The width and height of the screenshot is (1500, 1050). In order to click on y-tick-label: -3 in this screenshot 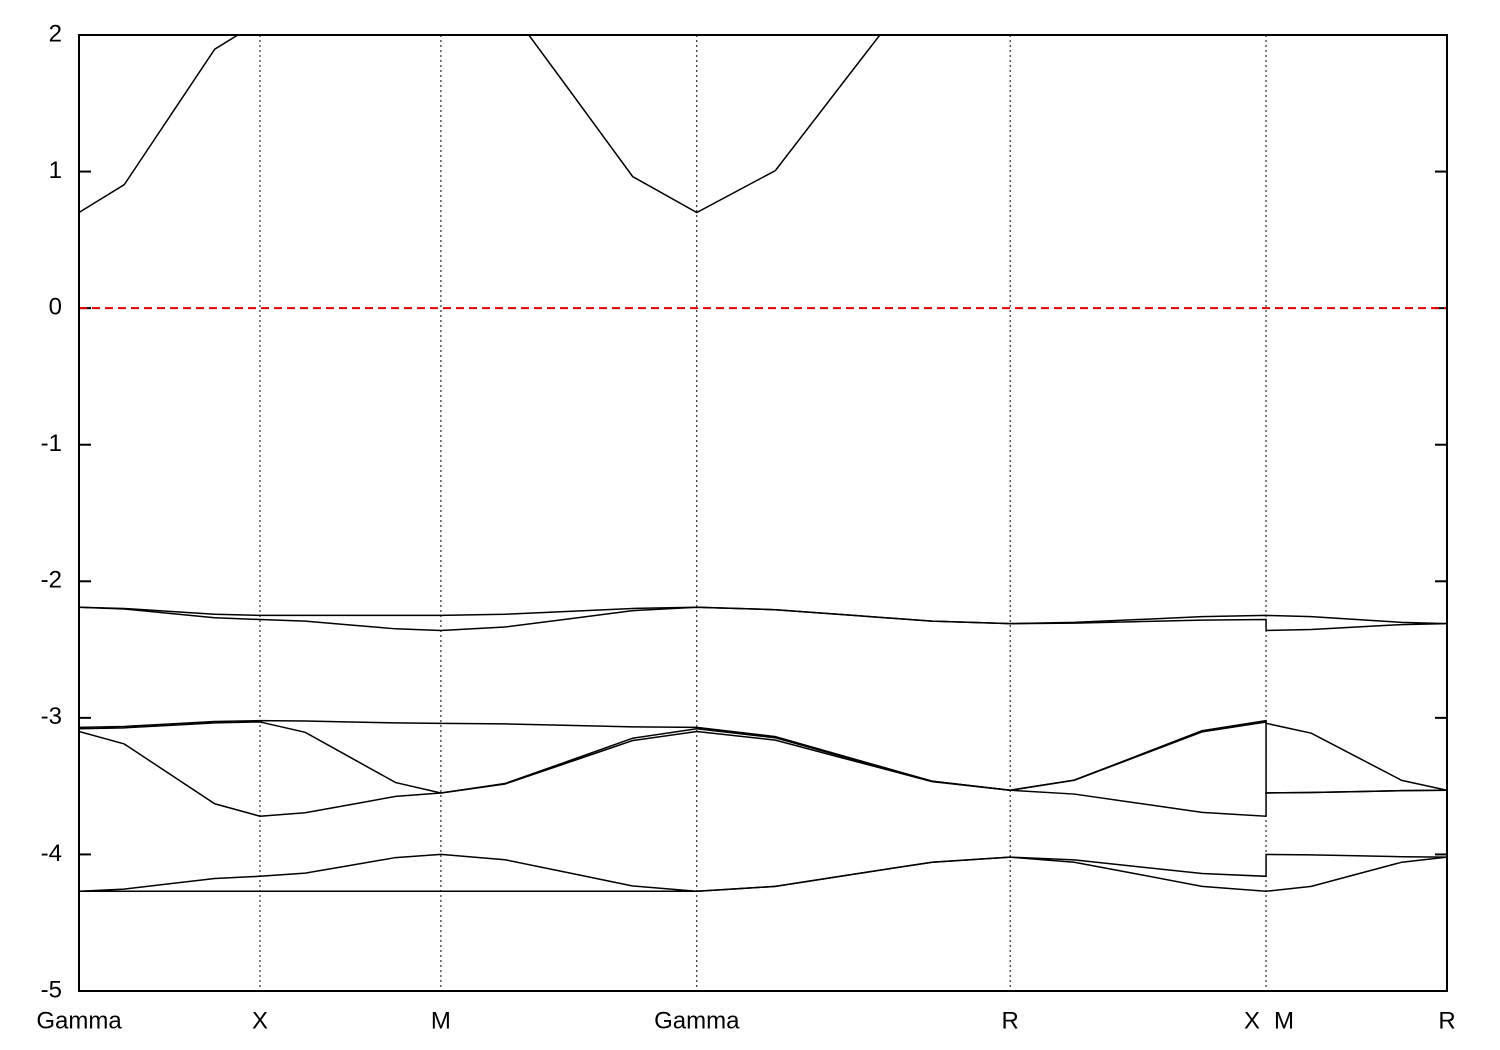, I will do `click(51, 716)`.